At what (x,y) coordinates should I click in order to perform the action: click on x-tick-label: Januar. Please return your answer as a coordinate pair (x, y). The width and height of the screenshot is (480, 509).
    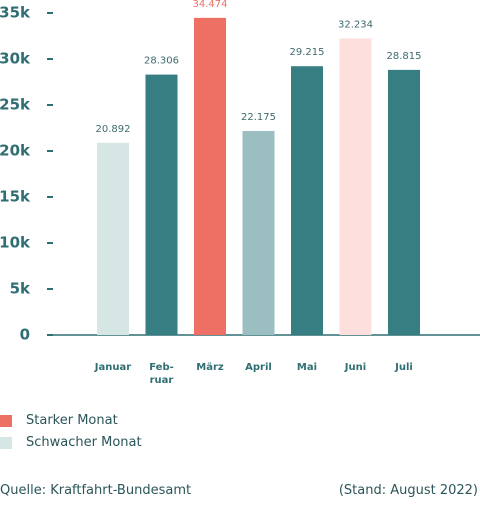
    Looking at the image, I should click on (113, 367).